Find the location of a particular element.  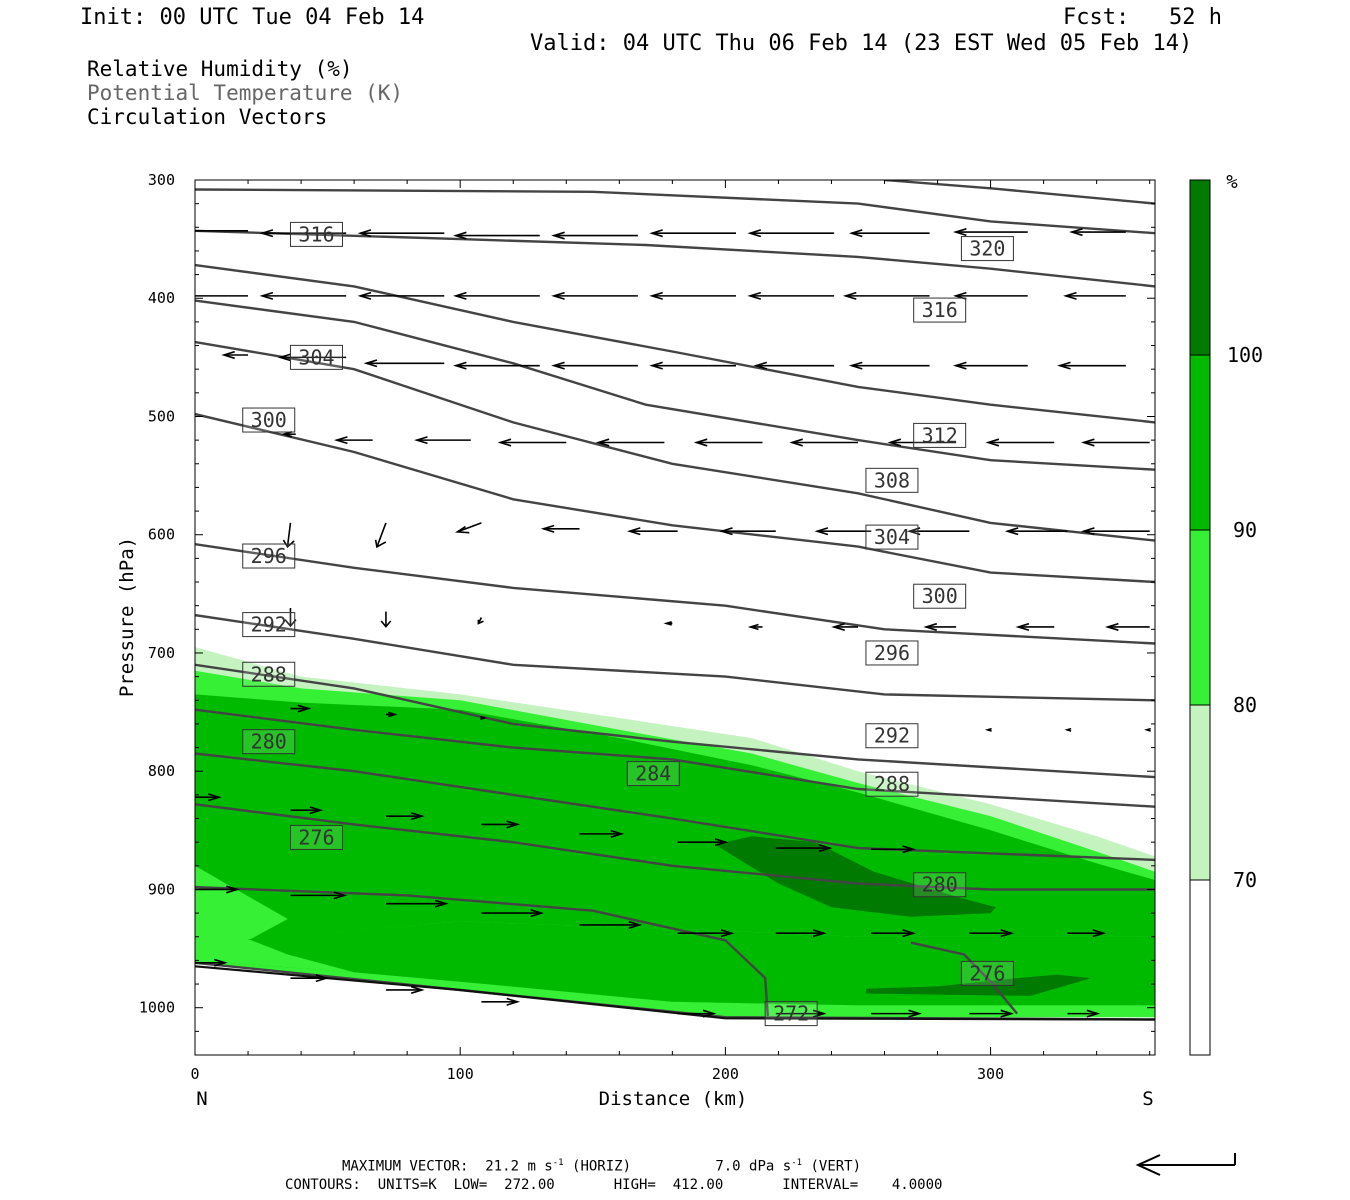

theta-label: 280 is located at coordinates (940, 885).